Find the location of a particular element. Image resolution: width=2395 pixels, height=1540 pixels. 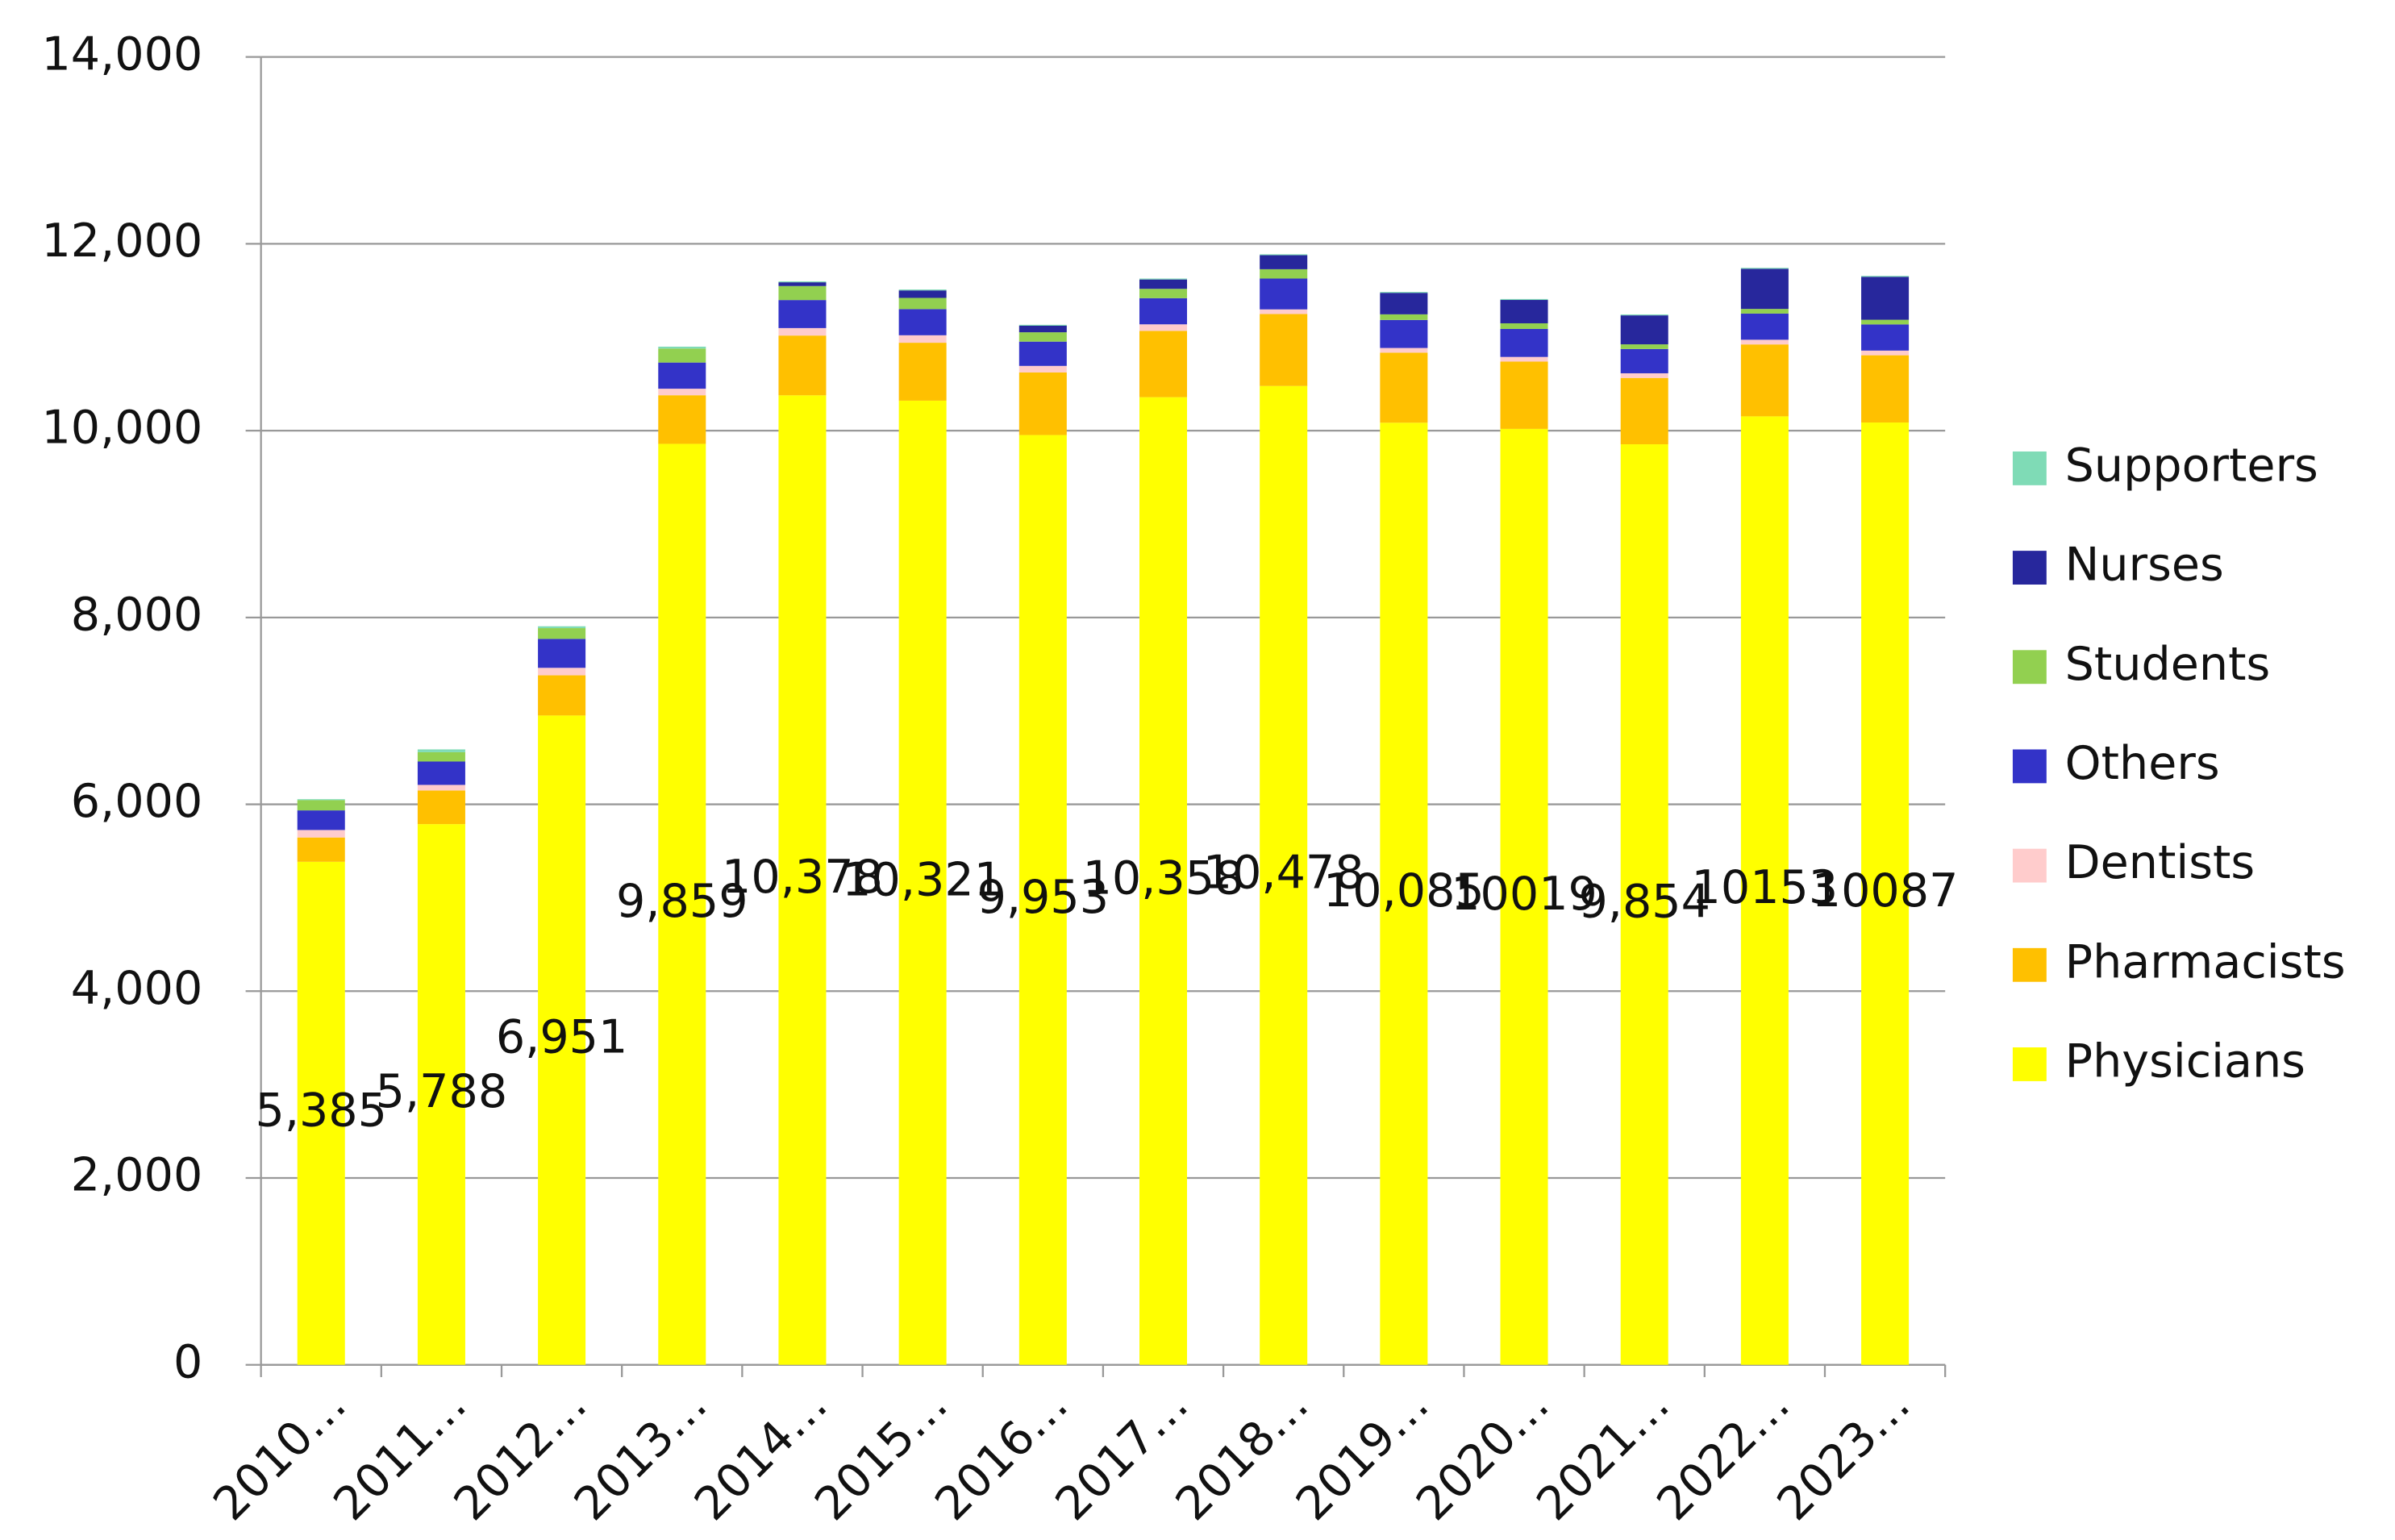

data-label: 10153 is located at coordinates (1765, 887).